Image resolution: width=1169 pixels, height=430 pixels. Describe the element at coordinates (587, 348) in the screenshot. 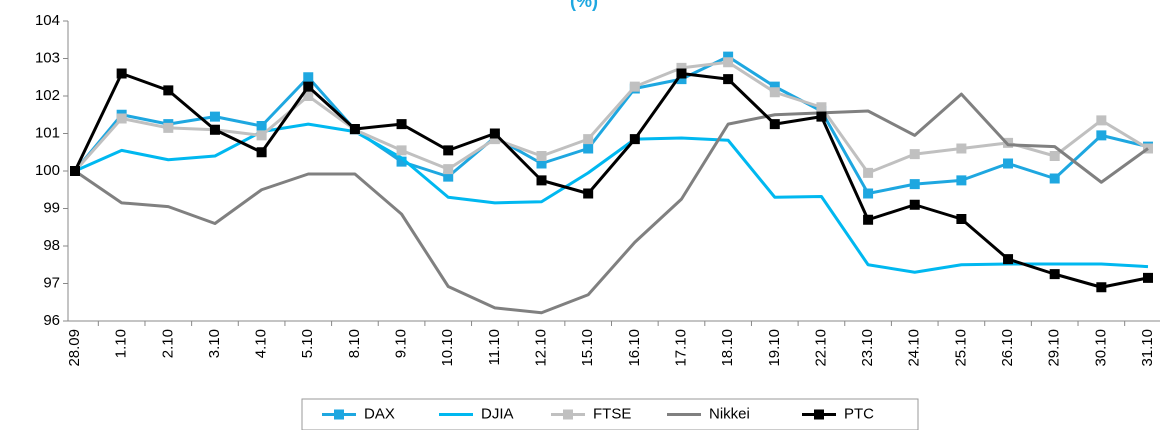

I see `x-tick-label: 15.10` at that location.